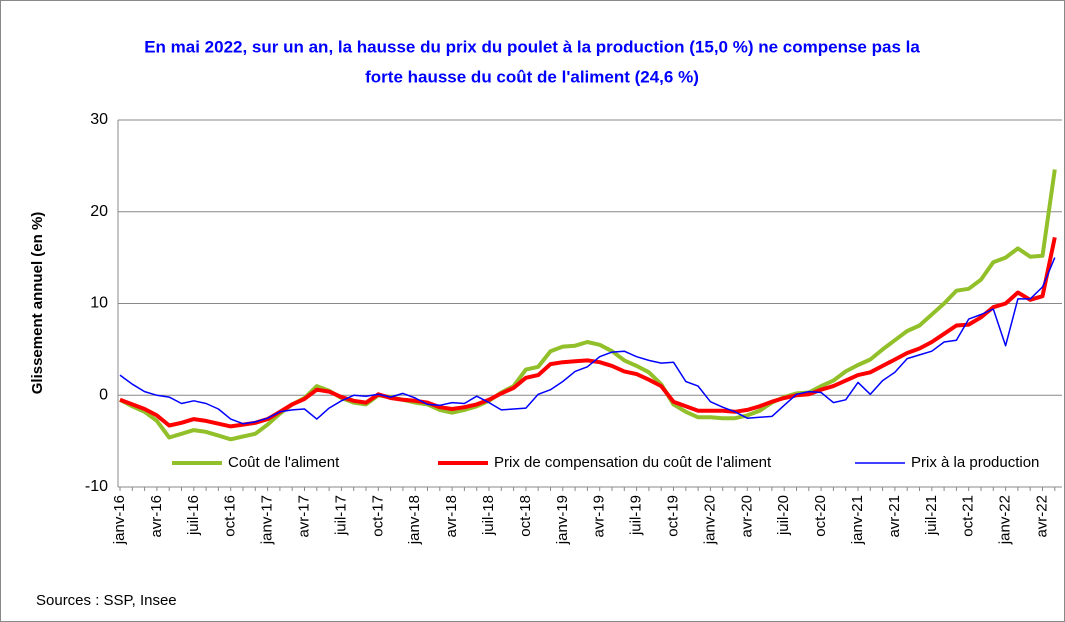  What do you see at coordinates (340, 515) in the screenshot?
I see `x-tick-label: juil-17` at bounding box center [340, 515].